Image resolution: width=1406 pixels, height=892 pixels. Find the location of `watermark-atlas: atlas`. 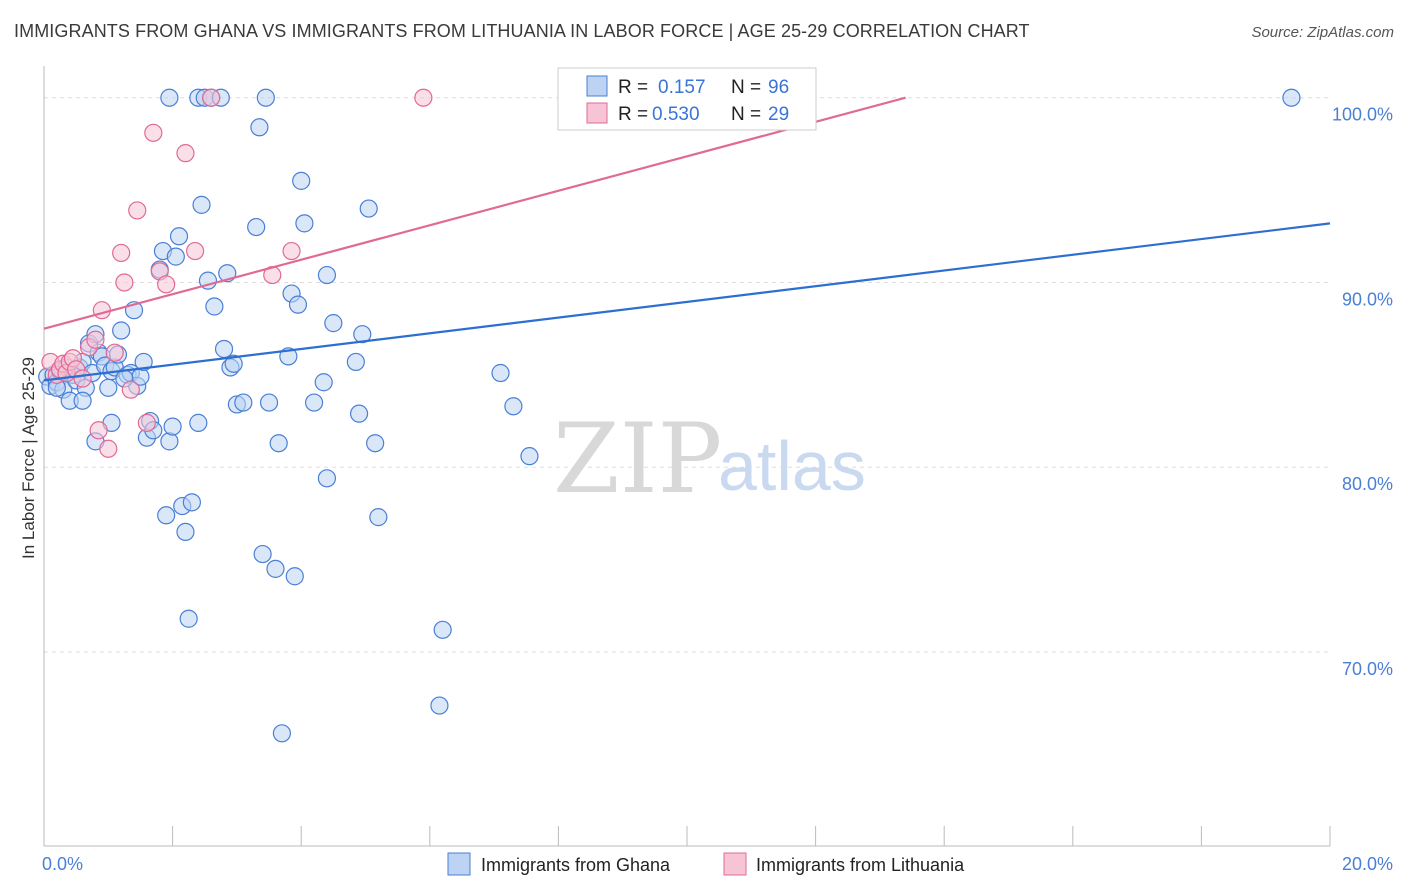

watermark-atlas: atlas is located at coordinates (792, 466).